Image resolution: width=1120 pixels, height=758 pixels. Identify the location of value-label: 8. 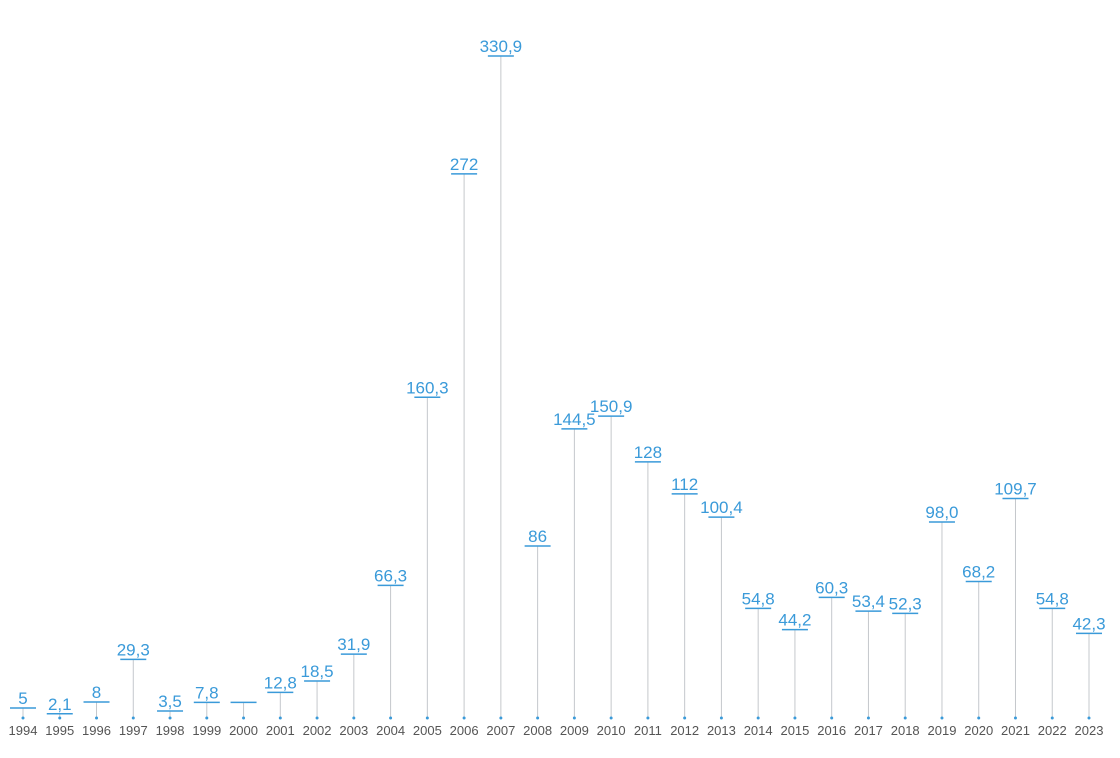
(96, 692).